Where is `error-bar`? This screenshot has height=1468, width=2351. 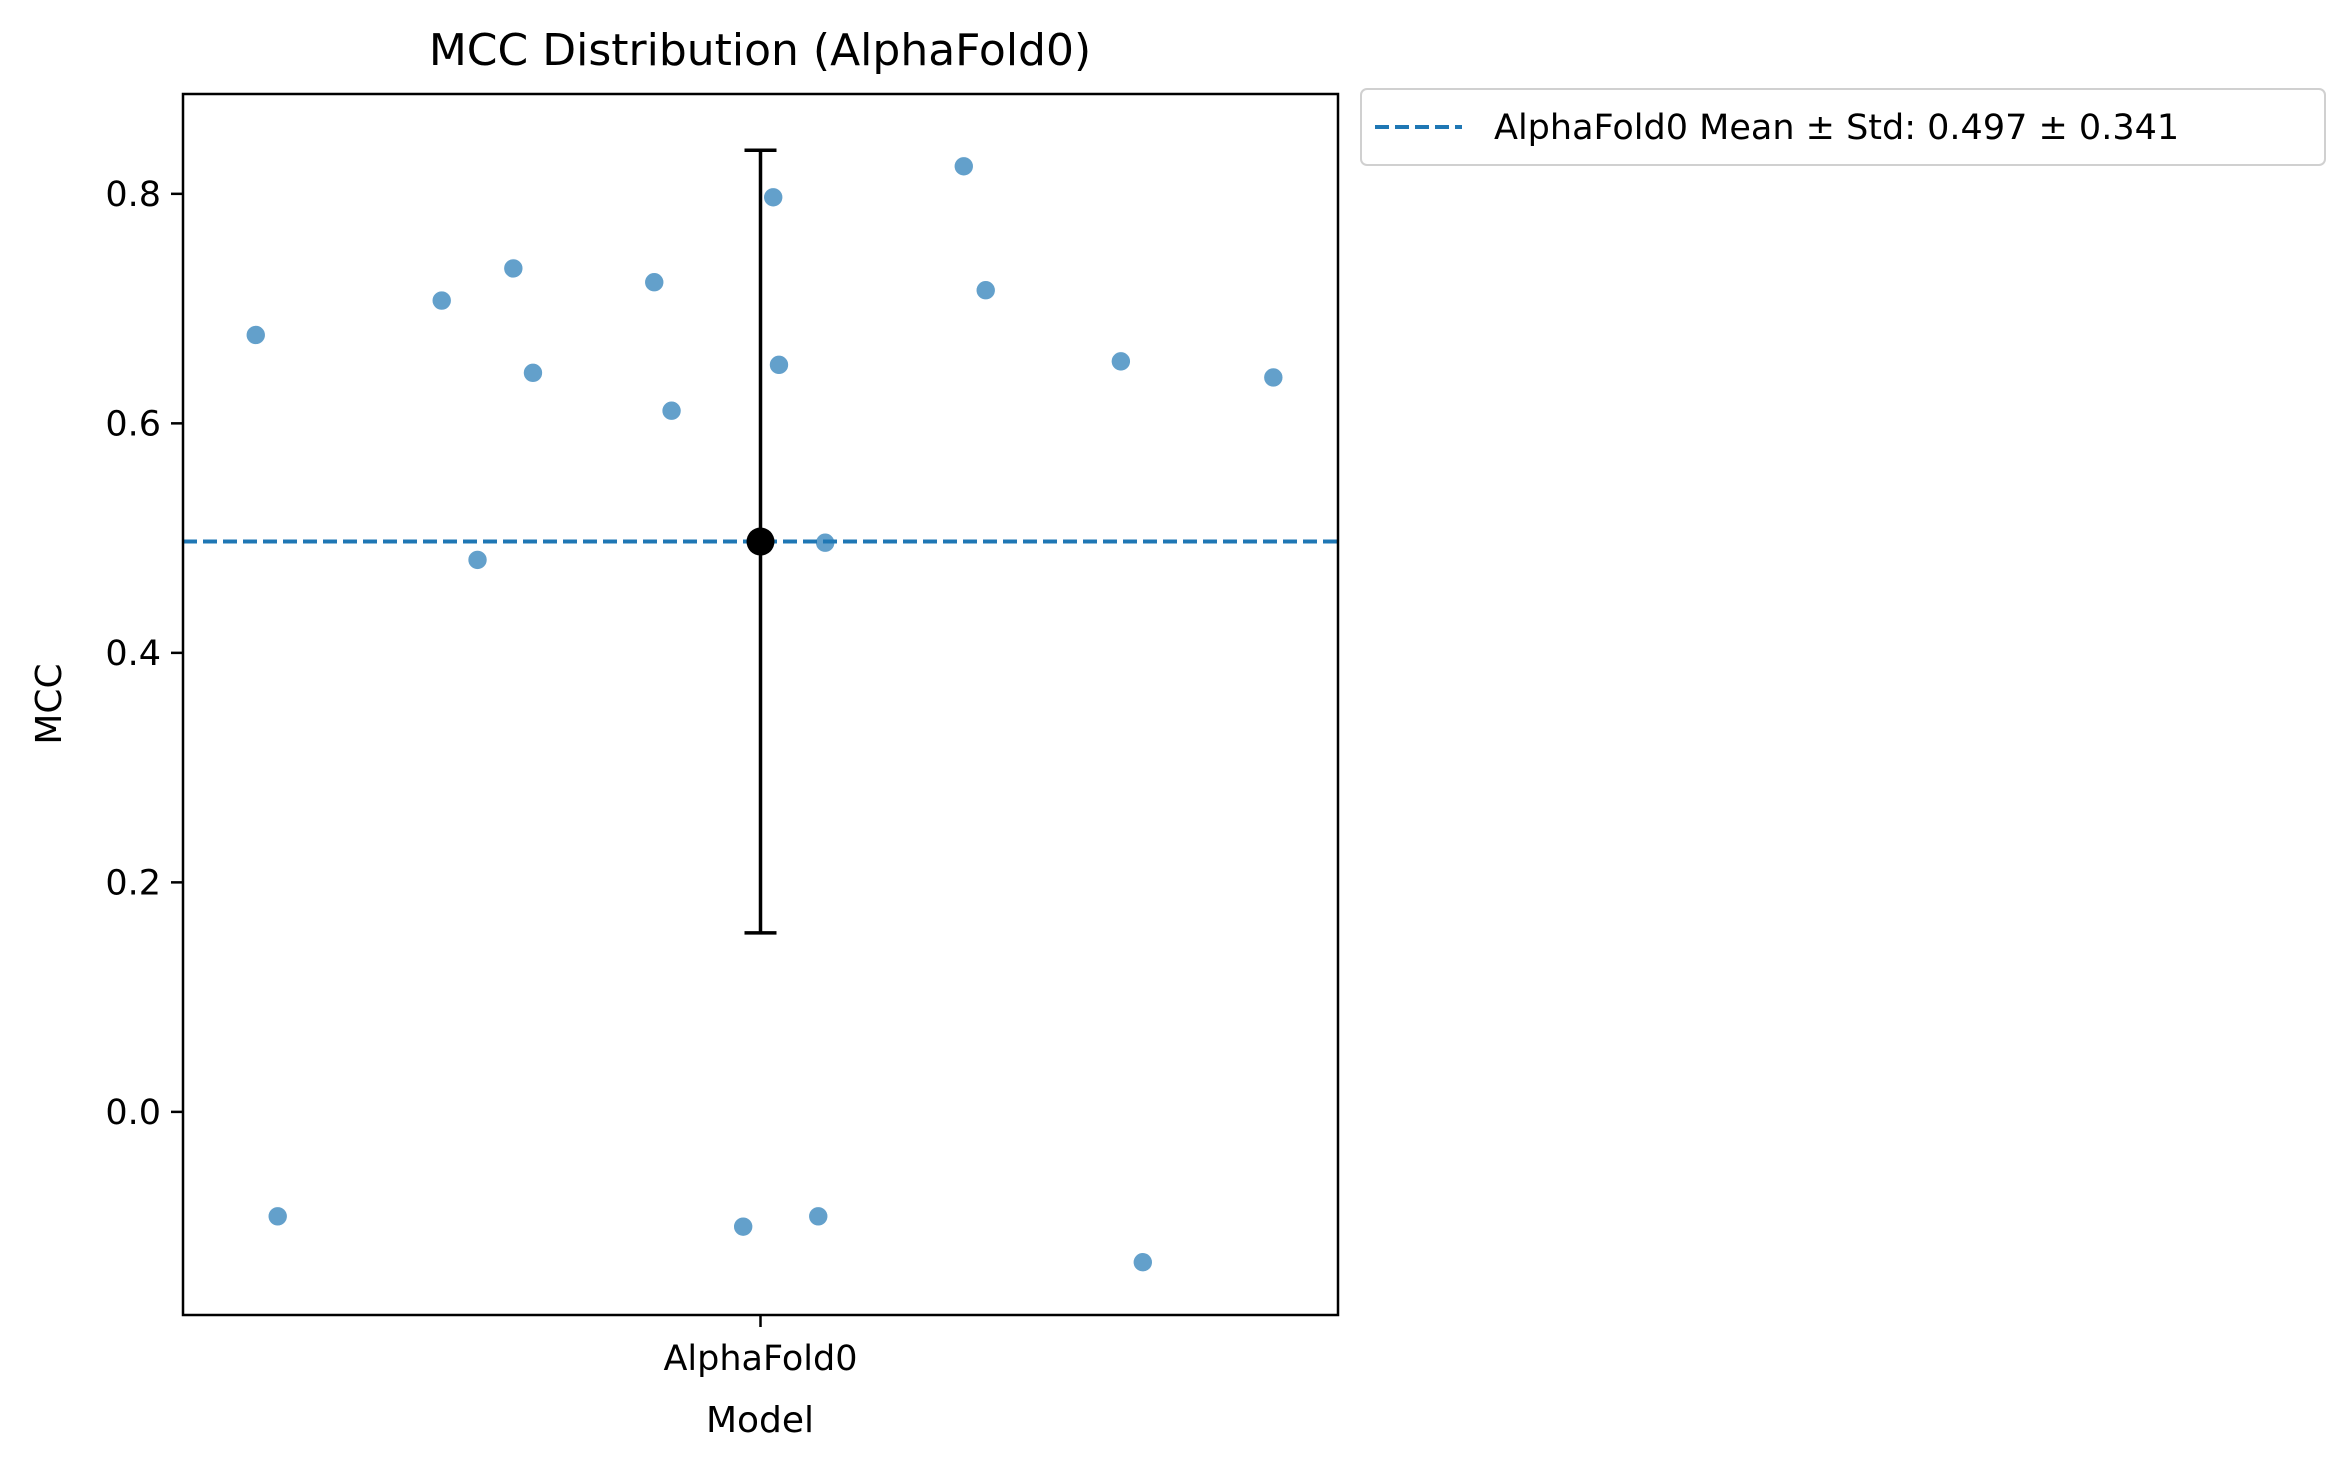 error-bar is located at coordinates (760, 541).